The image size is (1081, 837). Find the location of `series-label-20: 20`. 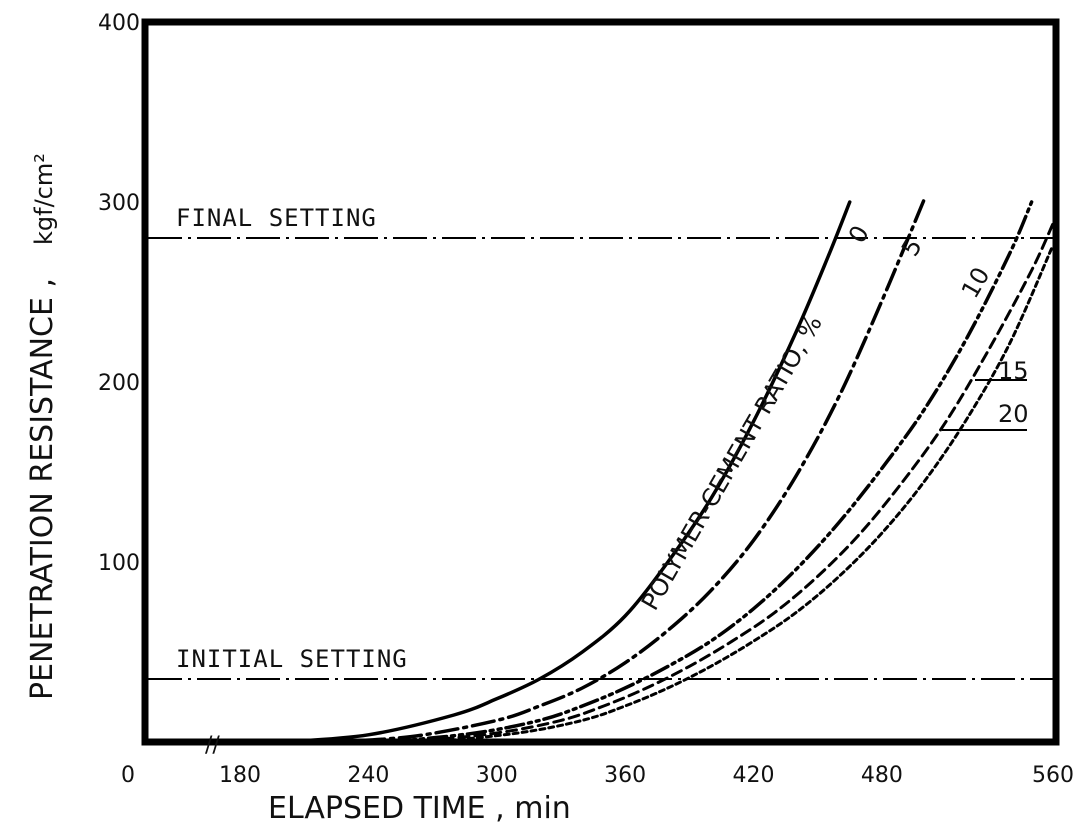

series-label-20: 20 is located at coordinates (1013, 414).